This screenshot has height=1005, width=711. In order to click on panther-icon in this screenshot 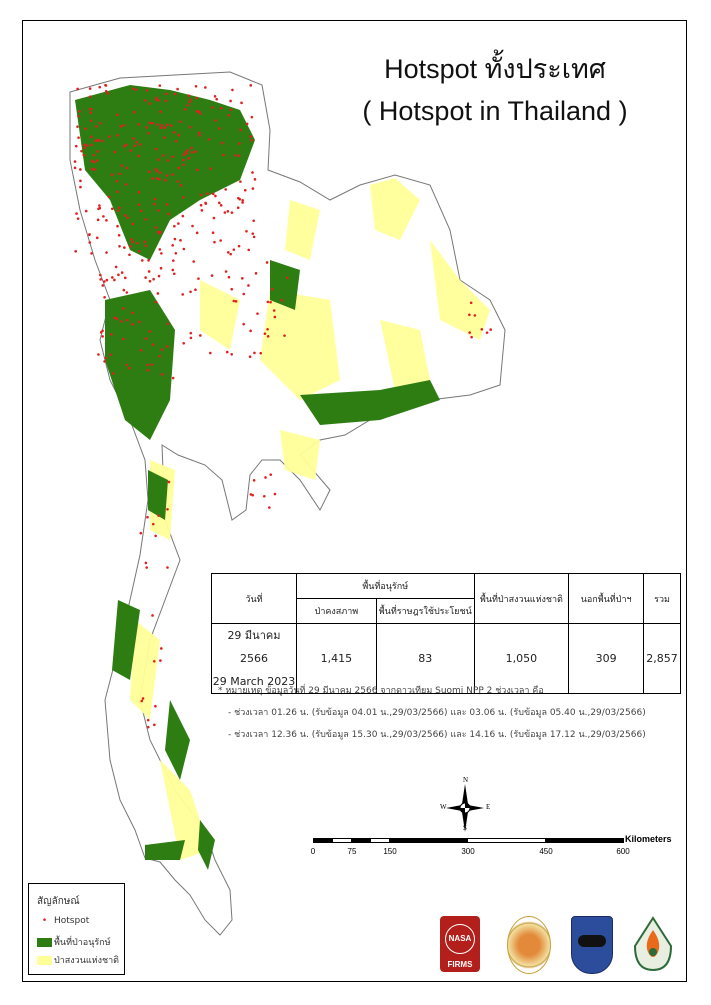, I will do `click(592, 941)`.